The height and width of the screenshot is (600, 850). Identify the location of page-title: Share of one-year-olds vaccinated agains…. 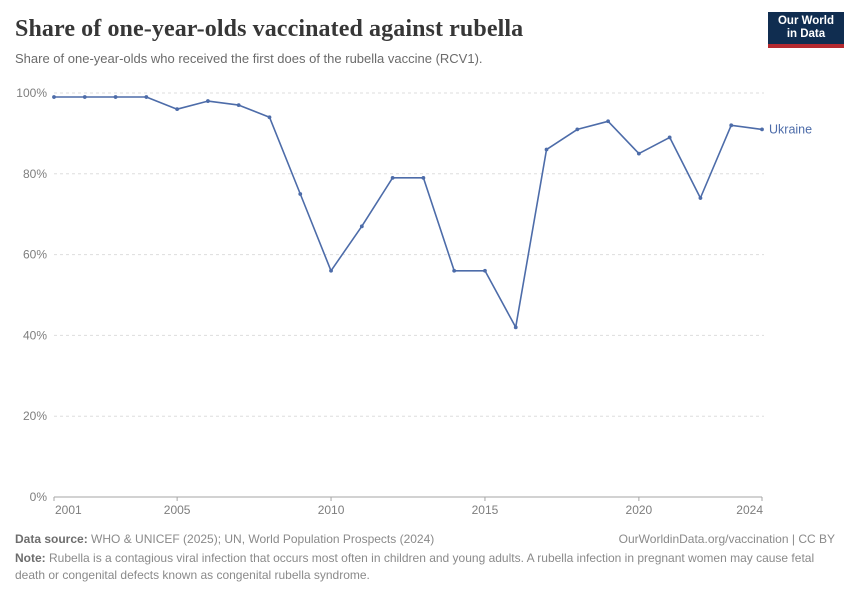
(269, 29).